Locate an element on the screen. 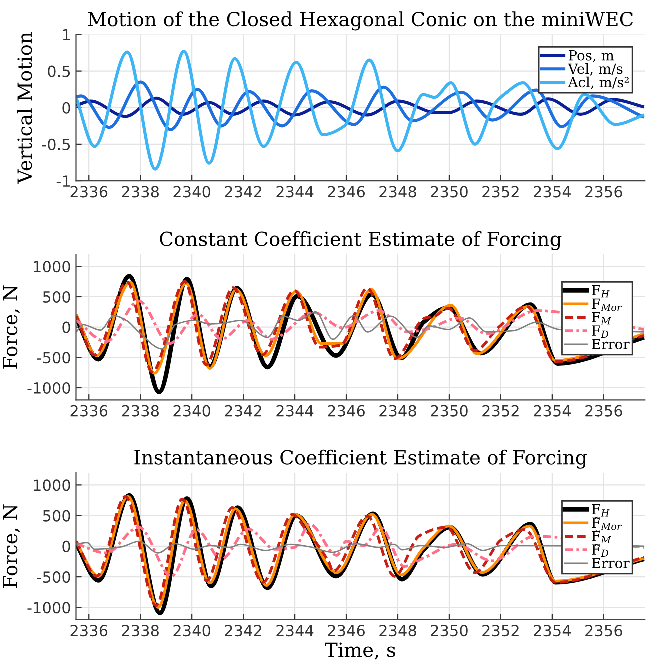 This screenshot has height=668, width=663. y-tick-label: -0.5 is located at coordinates (56, 144).